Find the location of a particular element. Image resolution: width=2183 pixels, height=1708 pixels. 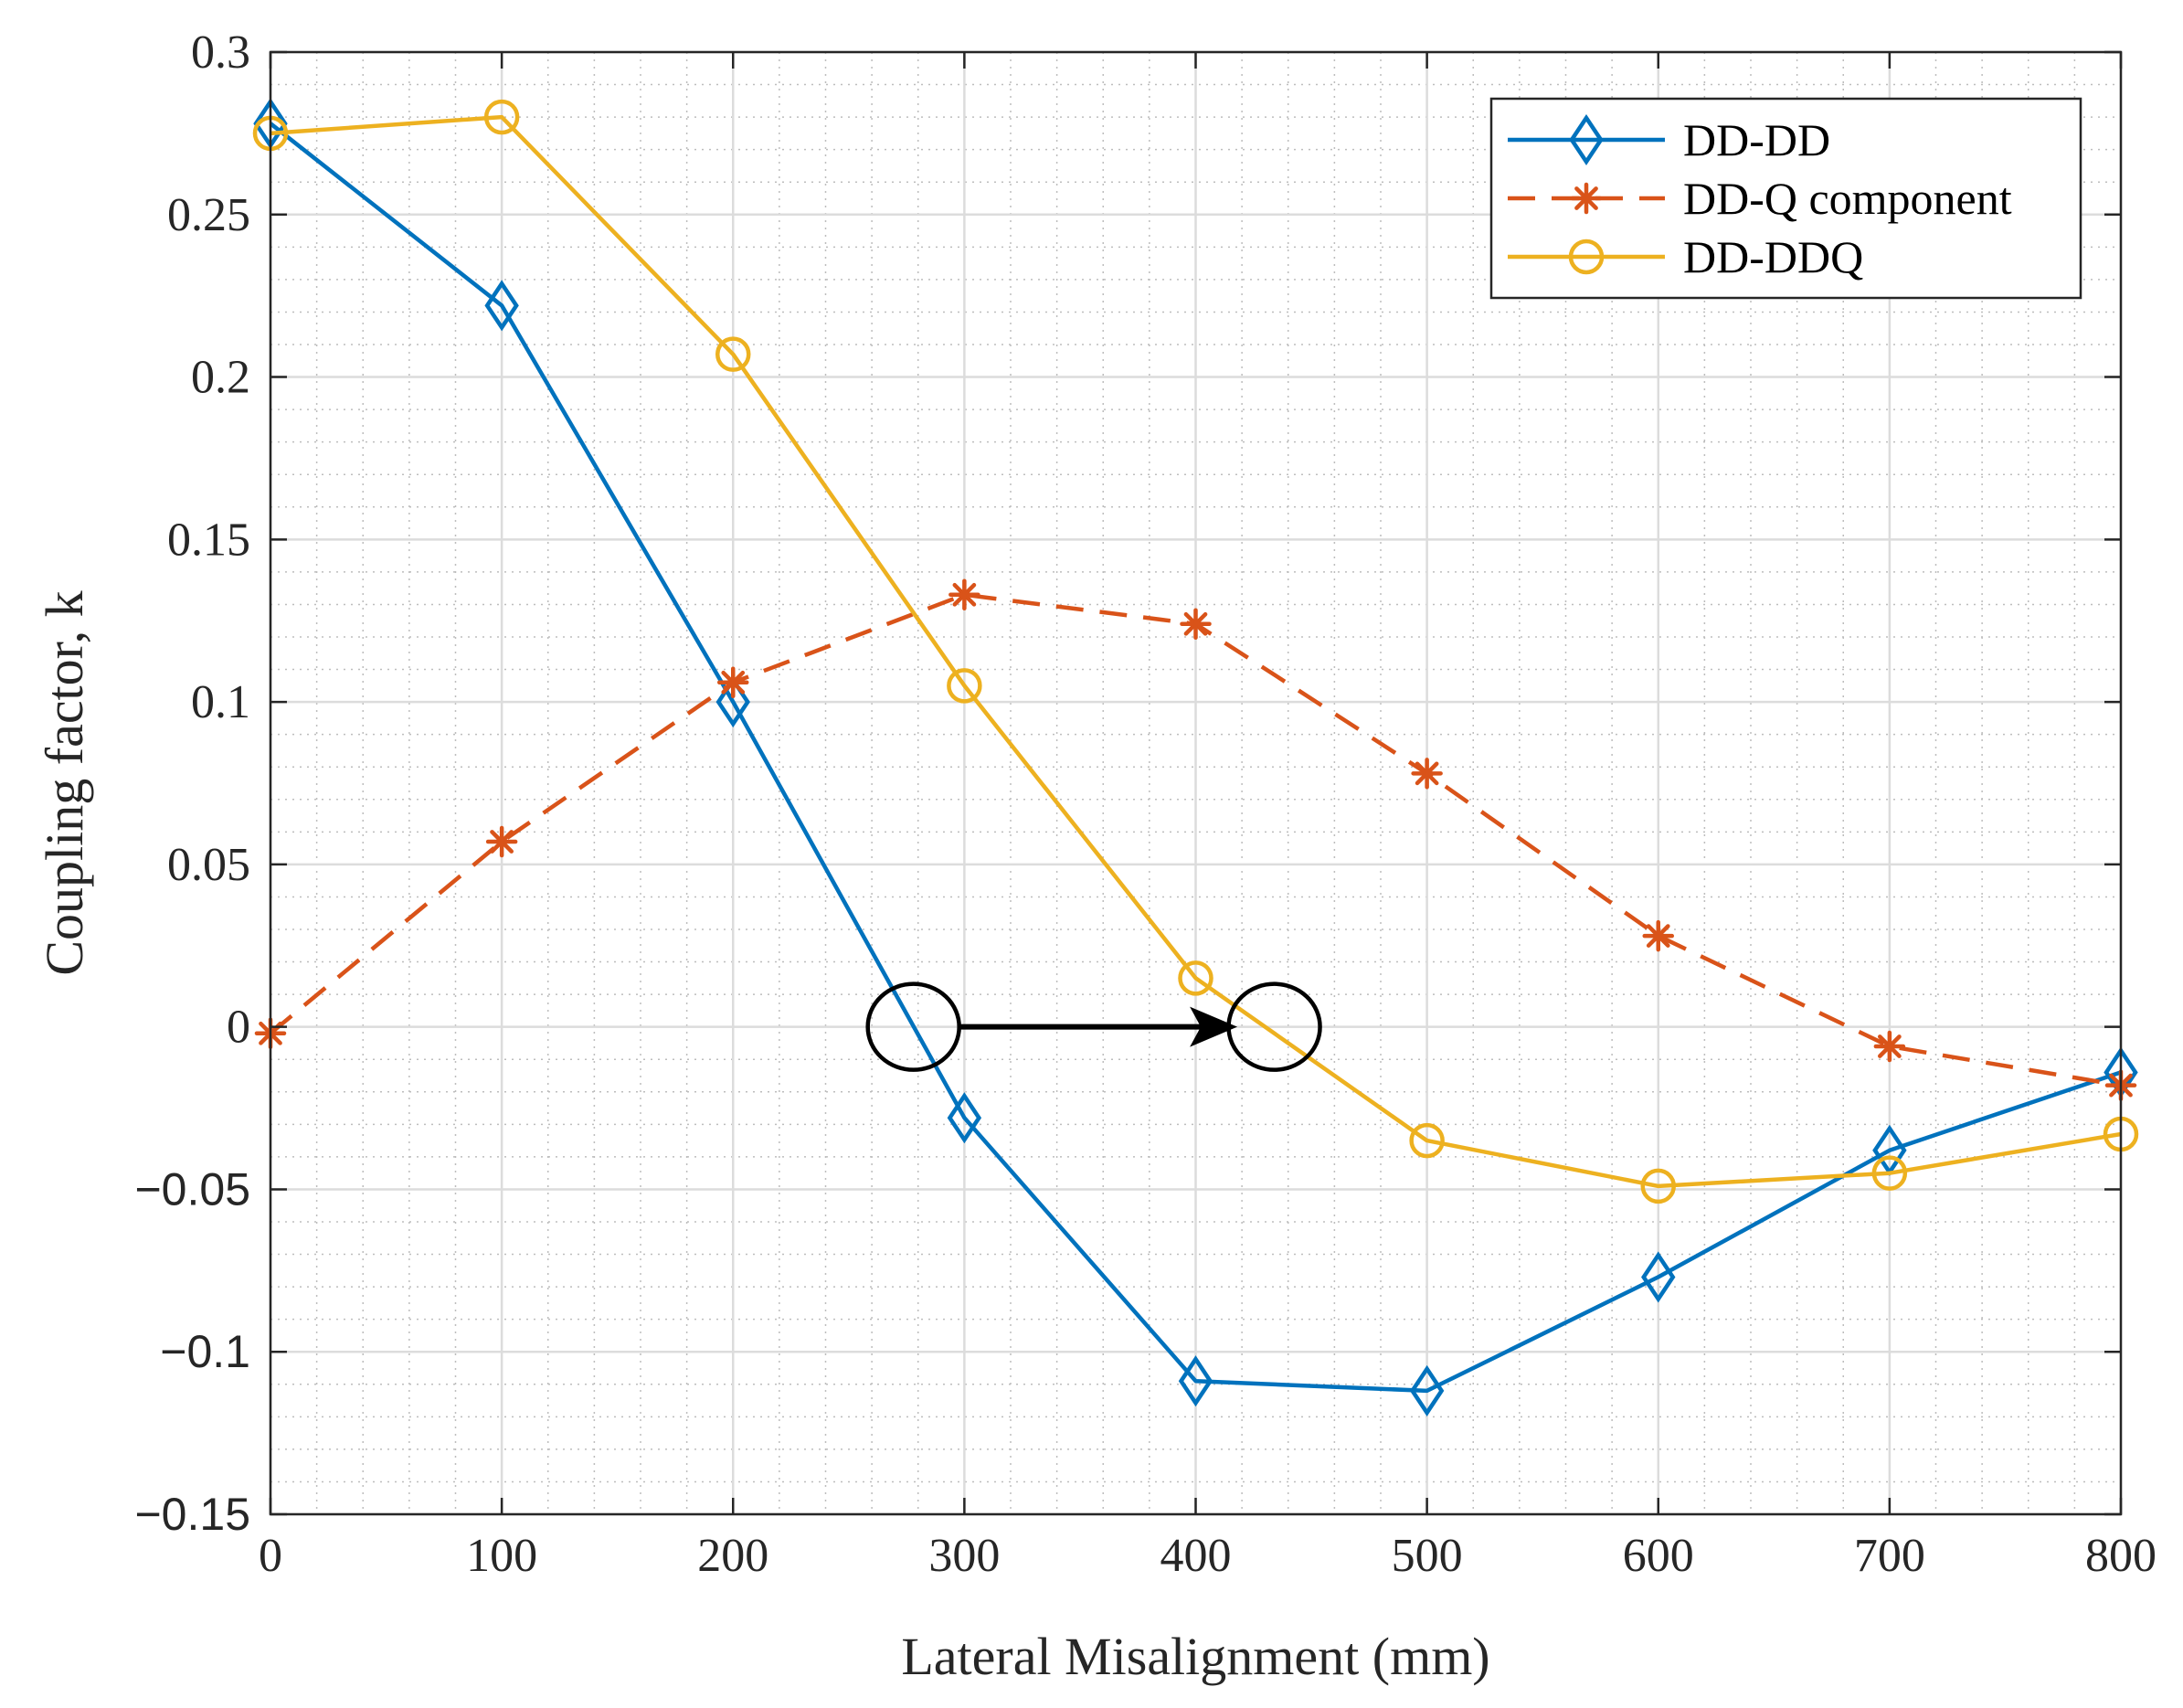

x-tick-label: 200 is located at coordinates (732, 1556).